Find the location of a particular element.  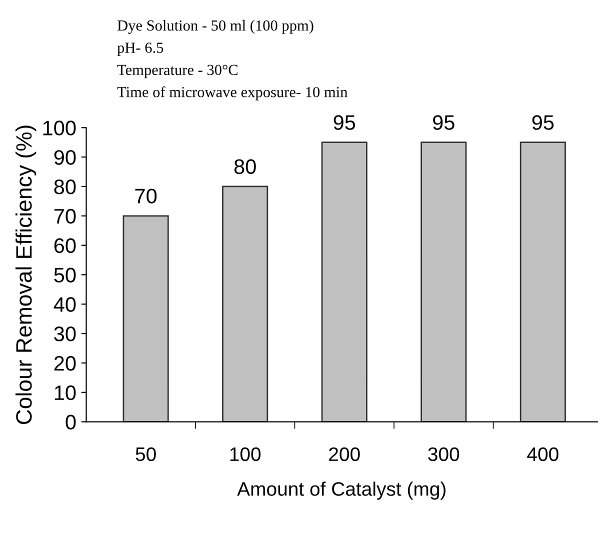

data-label: 70 is located at coordinates (146, 196).